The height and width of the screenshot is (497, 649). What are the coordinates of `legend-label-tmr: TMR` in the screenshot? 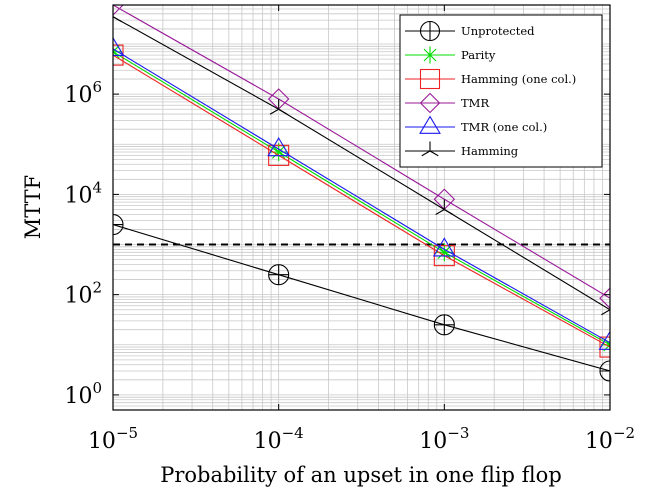 It's located at (475, 103).